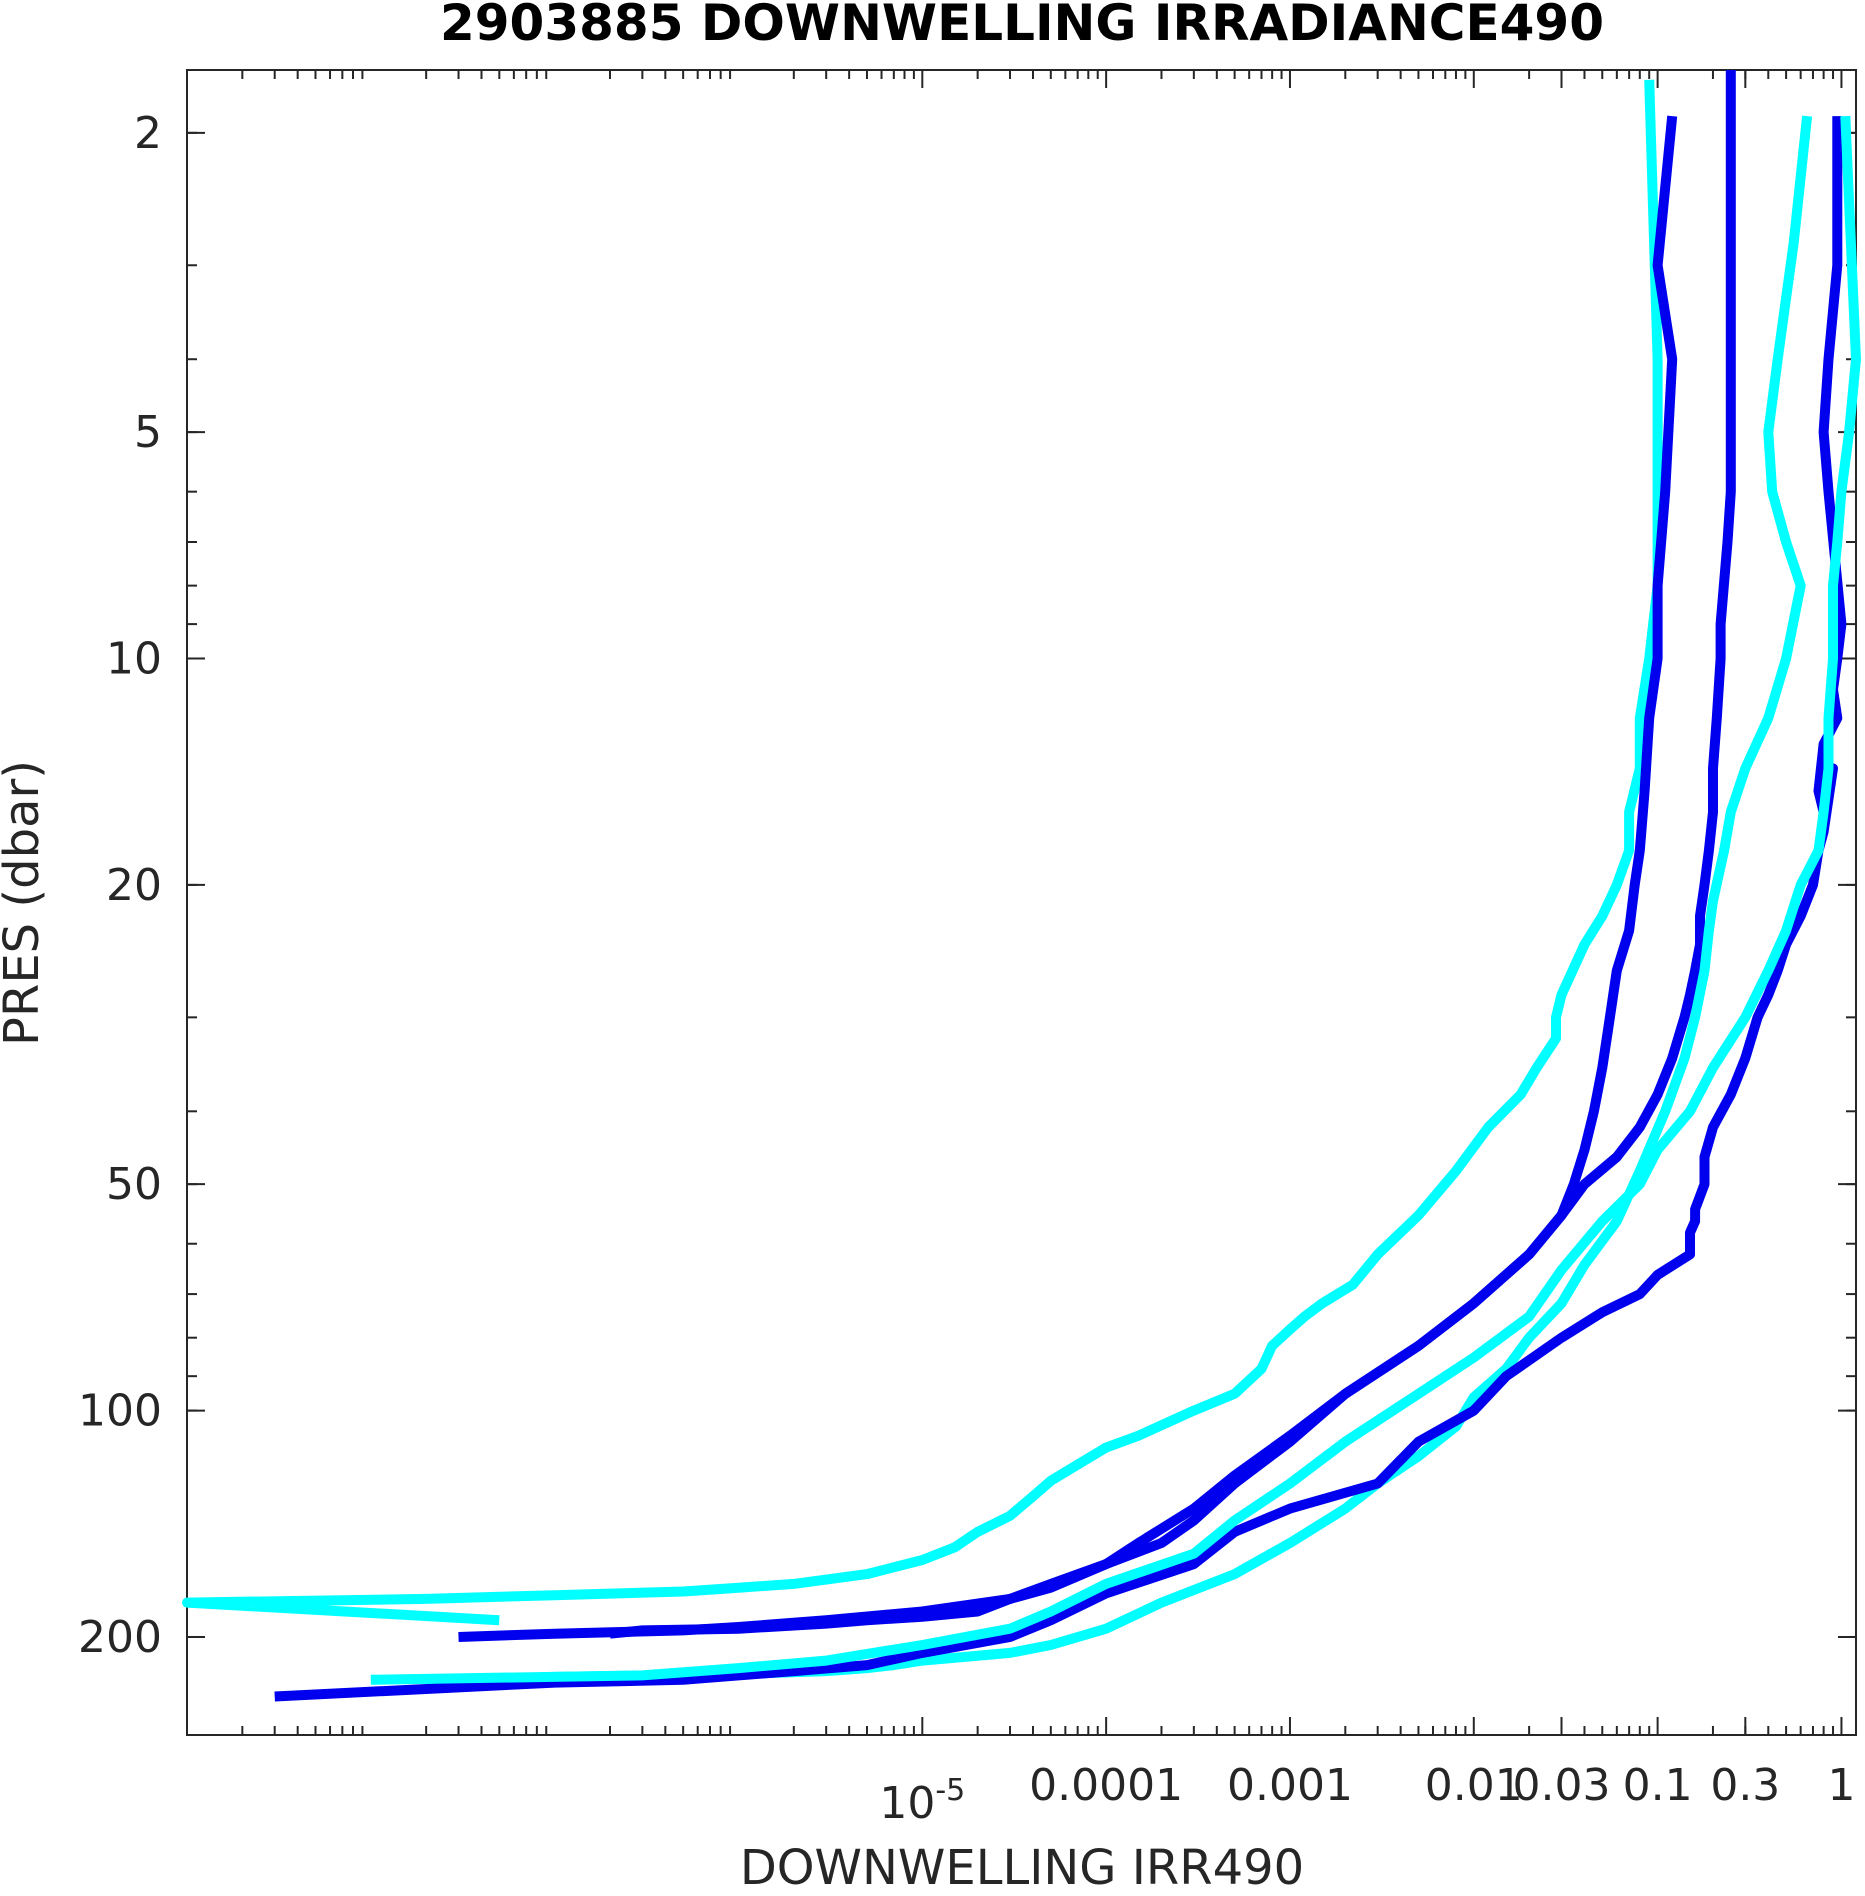 The height and width of the screenshot is (1896, 1865). What do you see at coordinates (120, 1637) in the screenshot?
I see `y-tick-label: 200` at bounding box center [120, 1637].